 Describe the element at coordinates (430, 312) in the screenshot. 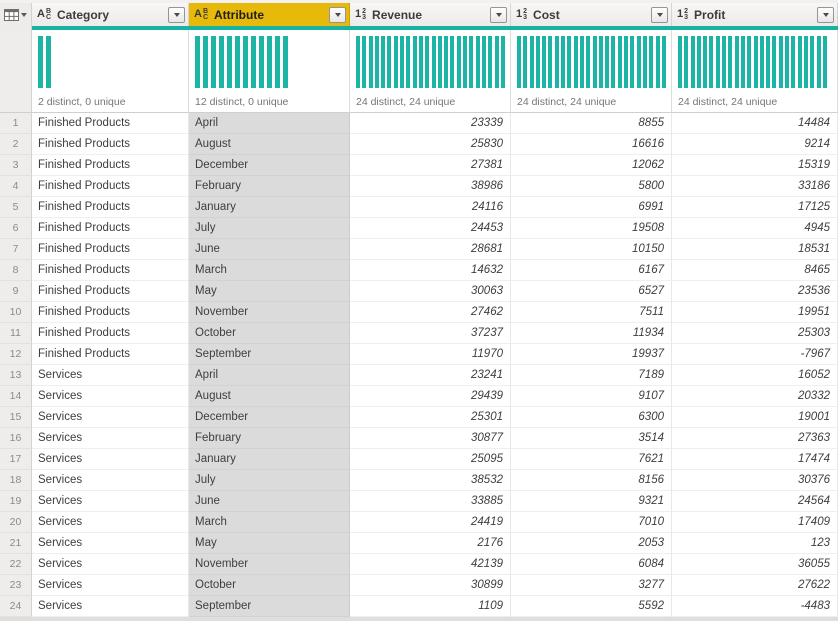

I see `cell-revenue: 27462` at that location.